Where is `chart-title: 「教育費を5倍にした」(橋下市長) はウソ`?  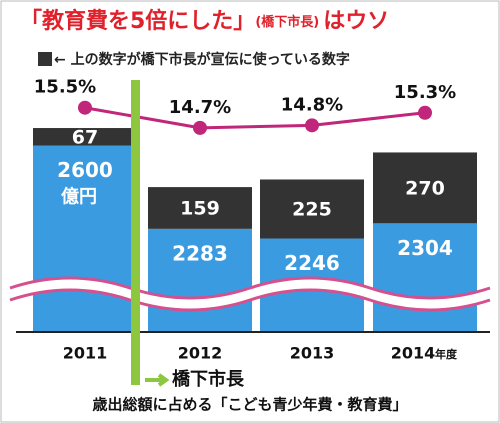
chart-title: 「教育費を5倍にした」(橋下市長) はウソ is located at coordinates (204, 21).